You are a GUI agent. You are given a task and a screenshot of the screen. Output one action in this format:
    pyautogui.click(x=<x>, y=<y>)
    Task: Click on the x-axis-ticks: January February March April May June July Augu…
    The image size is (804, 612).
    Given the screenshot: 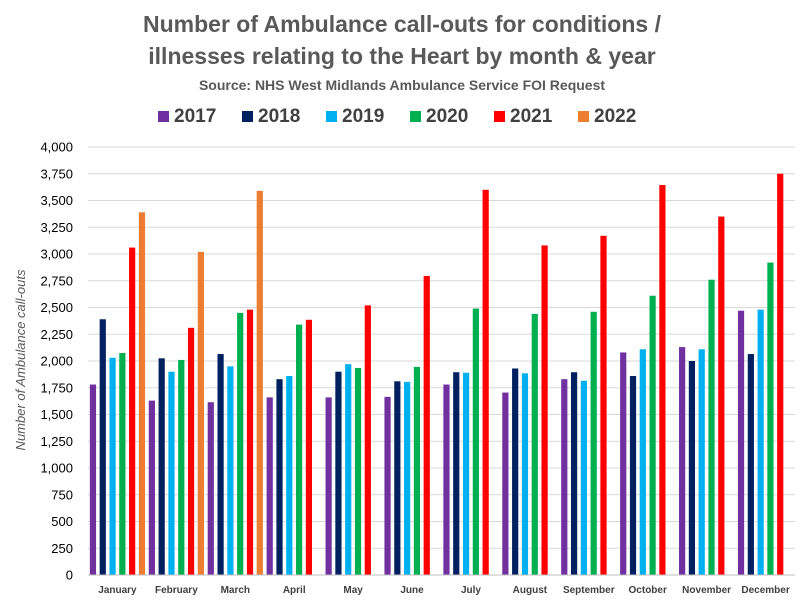 What is the action you would take?
    pyautogui.click(x=444, y=590)
    